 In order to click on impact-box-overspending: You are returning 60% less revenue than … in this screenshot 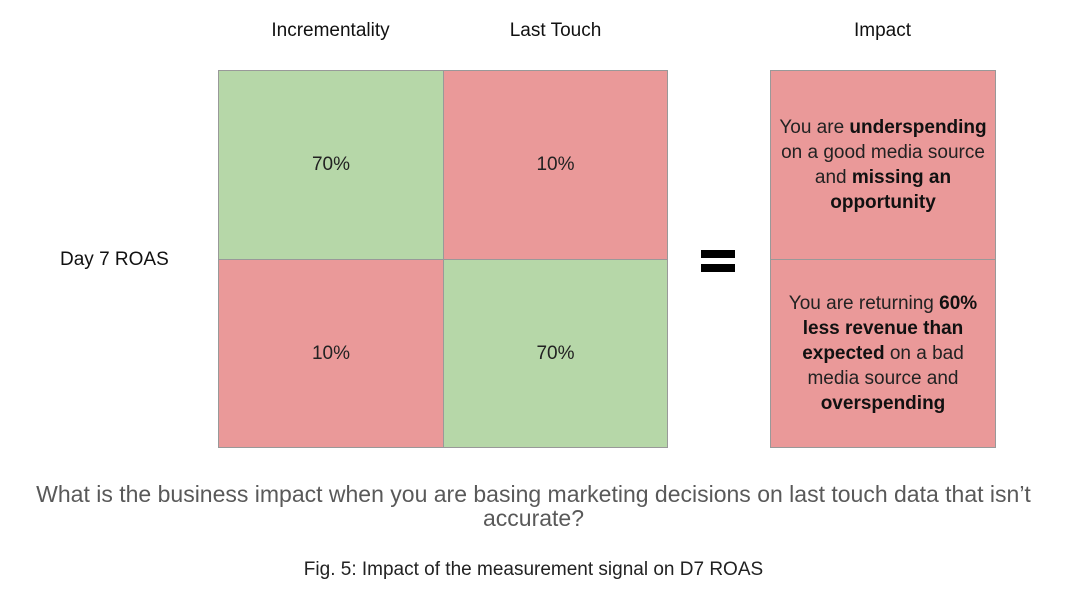, I will do `click(883, 353)`.